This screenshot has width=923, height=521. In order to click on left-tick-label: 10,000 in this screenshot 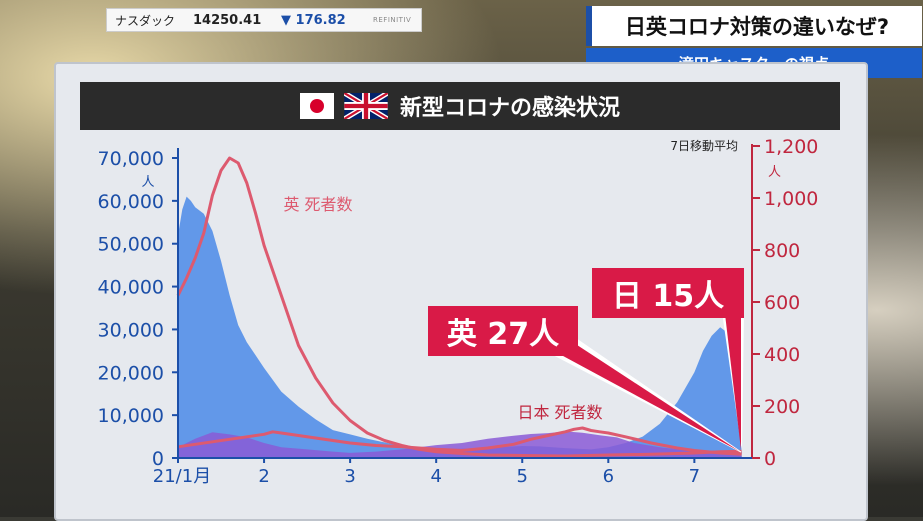, I will do `click(131, 416)`.